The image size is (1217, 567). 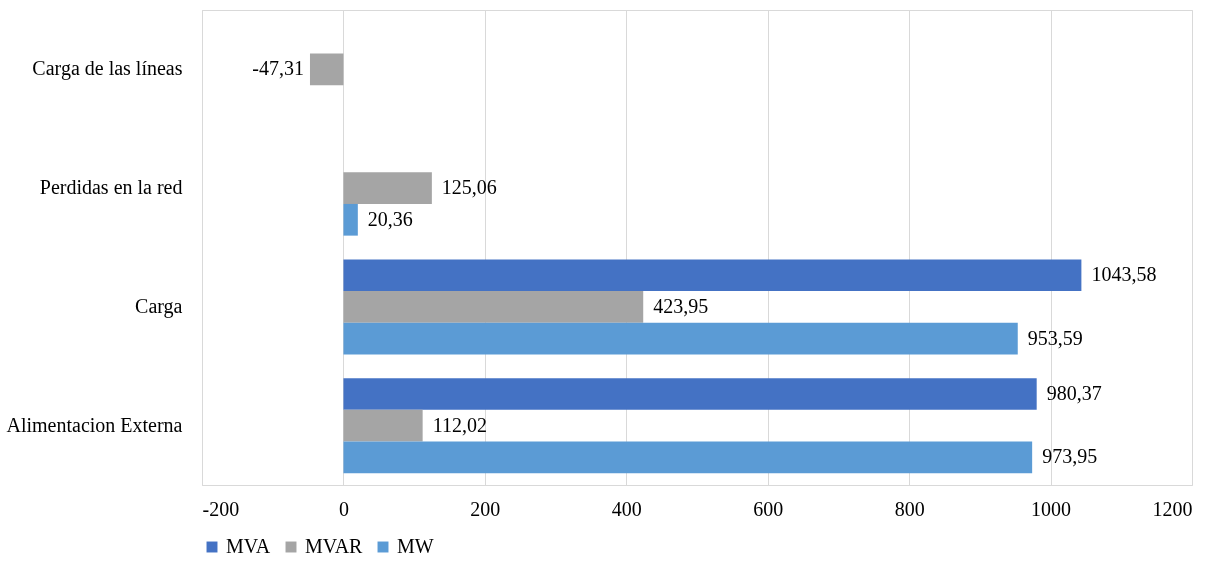 What do you see at coordinates (334, 546) in the screenshot?
I see `legend-label: MVAR` at bounding box center [334, 546].